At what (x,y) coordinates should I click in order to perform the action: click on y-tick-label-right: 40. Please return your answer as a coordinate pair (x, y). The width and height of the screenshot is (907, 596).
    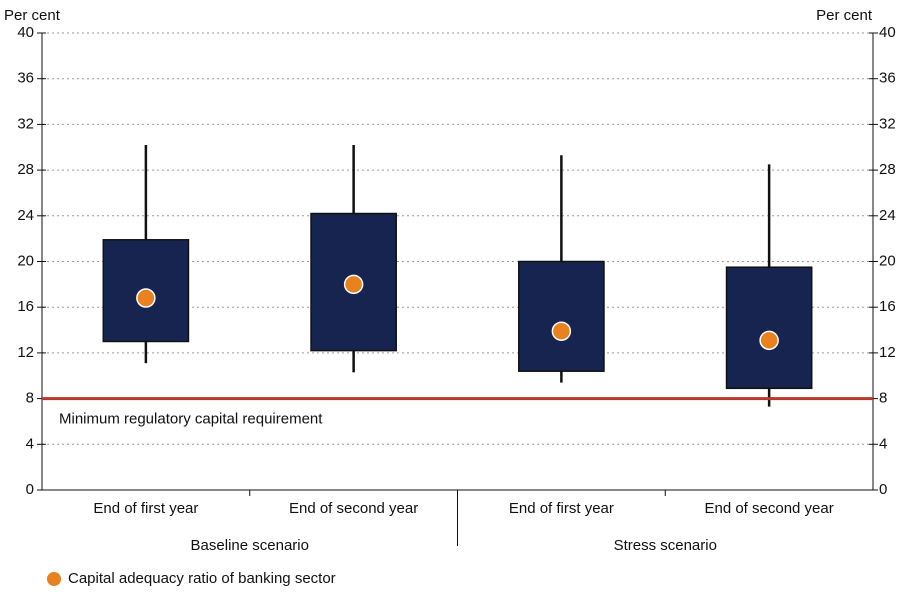
    Looking at the image, I should click on (887, 32).